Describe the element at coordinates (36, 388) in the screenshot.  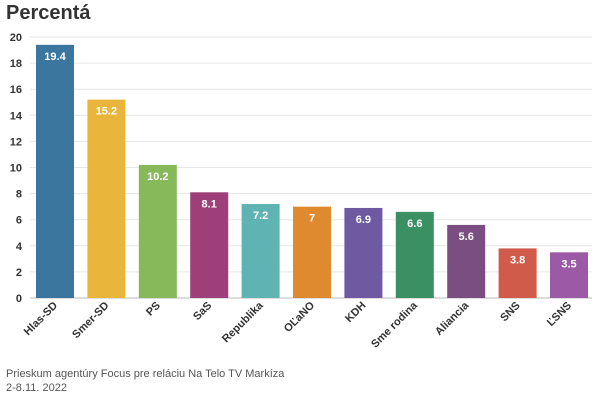
I see `date-note: 2-8.11. 2022` at that location.